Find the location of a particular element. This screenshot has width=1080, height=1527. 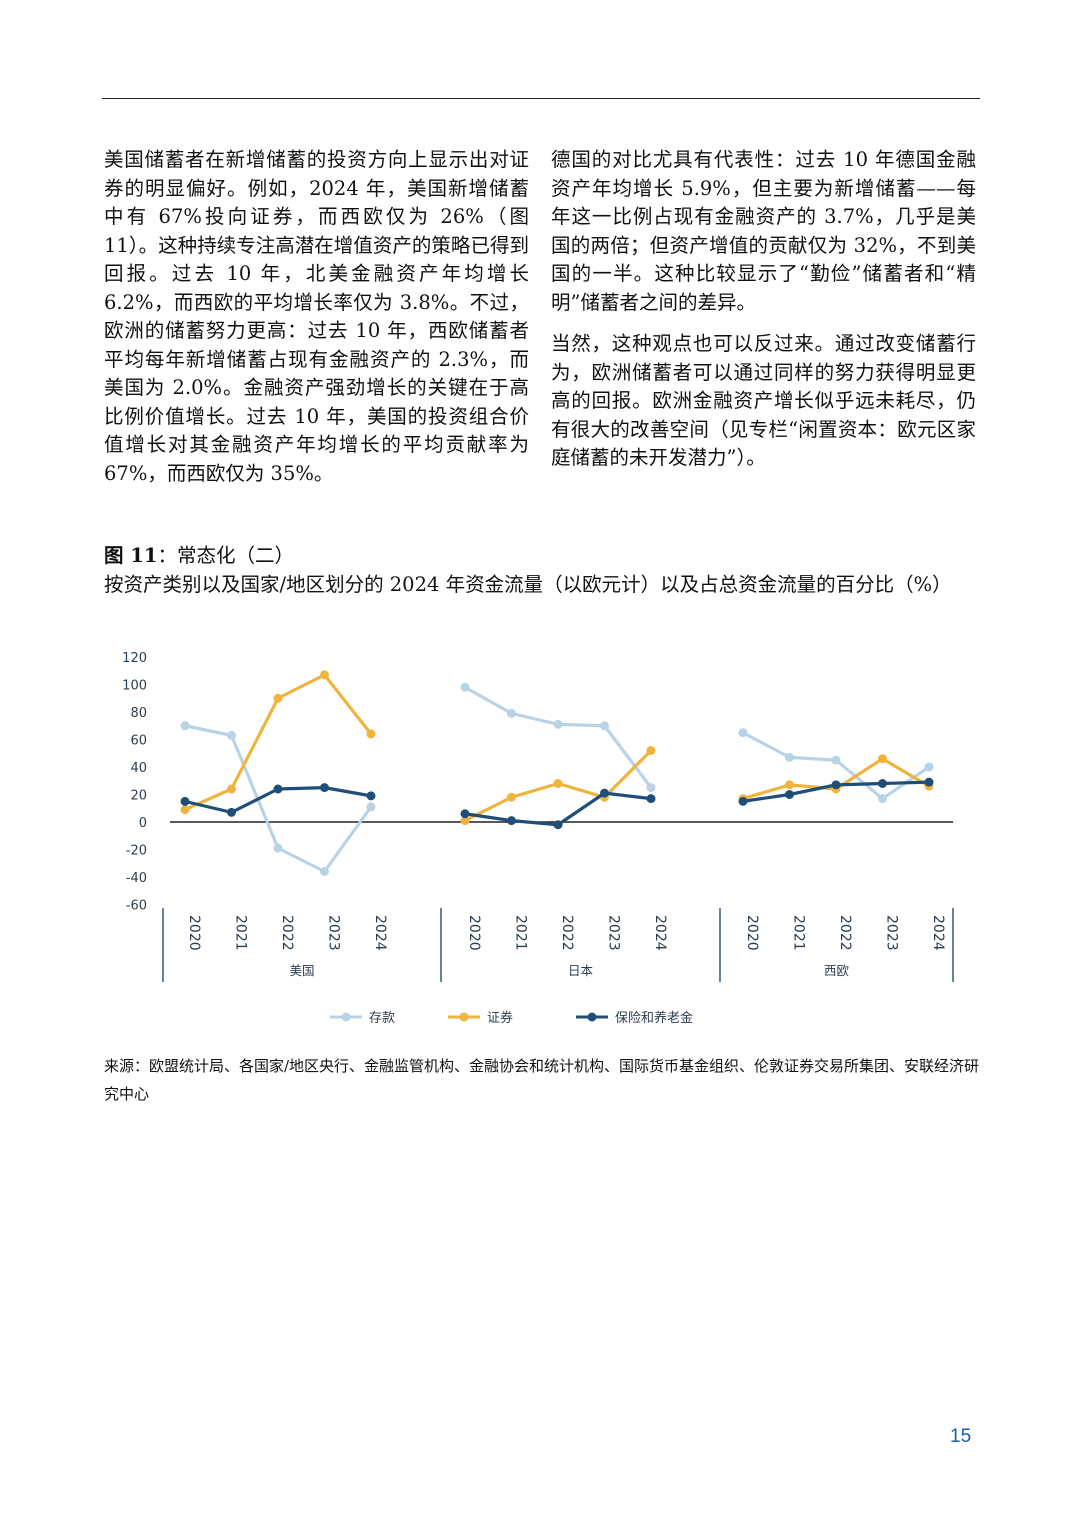

y-tick-label: 20 is located at coordinates (138, 796).